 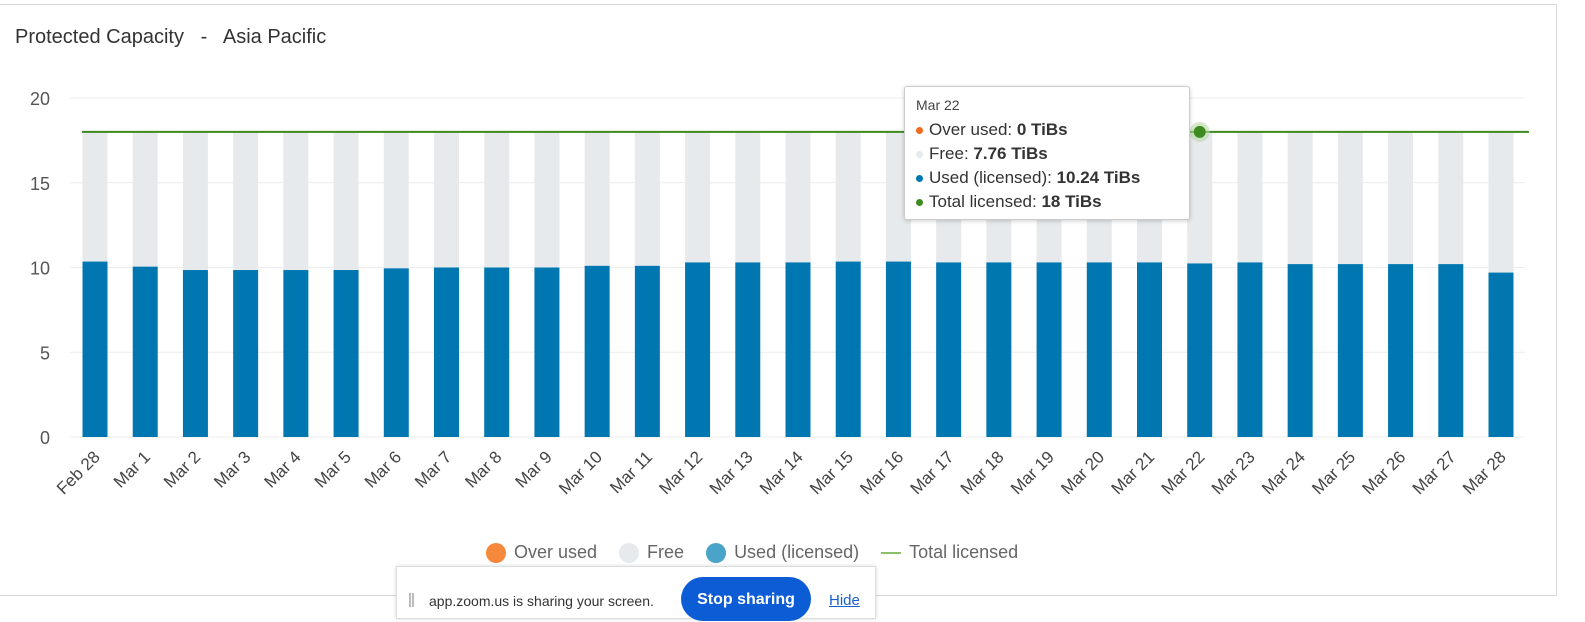 I want to click on legend-total-licensed: Total licensed, so click(x=949, y=552).